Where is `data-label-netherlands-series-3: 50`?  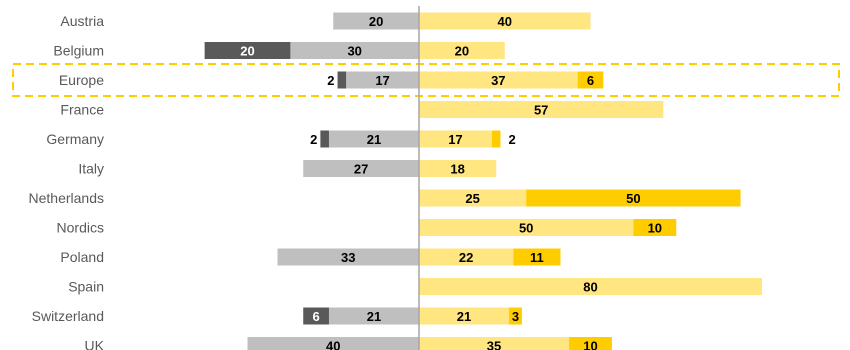 data-label-netherlands-series-3: 50 is located at coordinates (633, 198).